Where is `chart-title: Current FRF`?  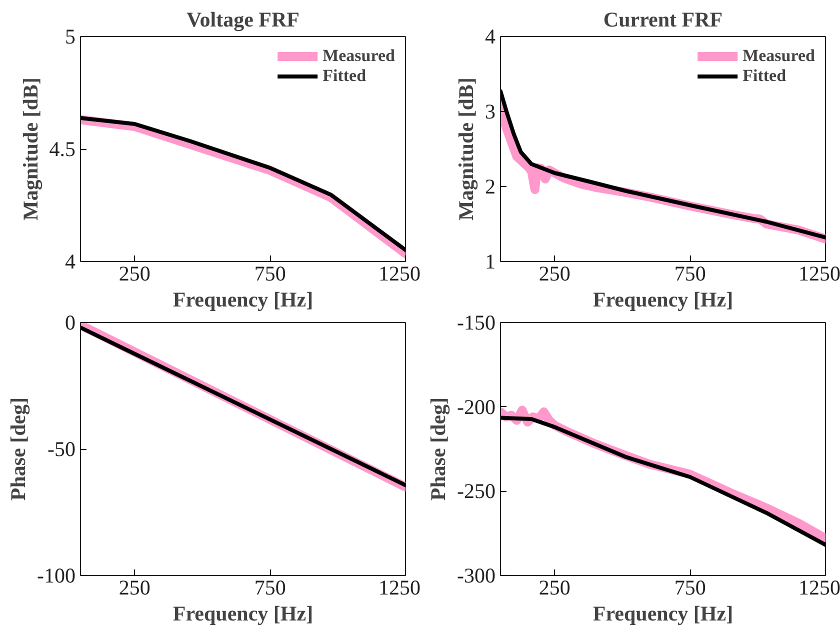 chart-title: Current FRF is located at coordinates (663, 20).